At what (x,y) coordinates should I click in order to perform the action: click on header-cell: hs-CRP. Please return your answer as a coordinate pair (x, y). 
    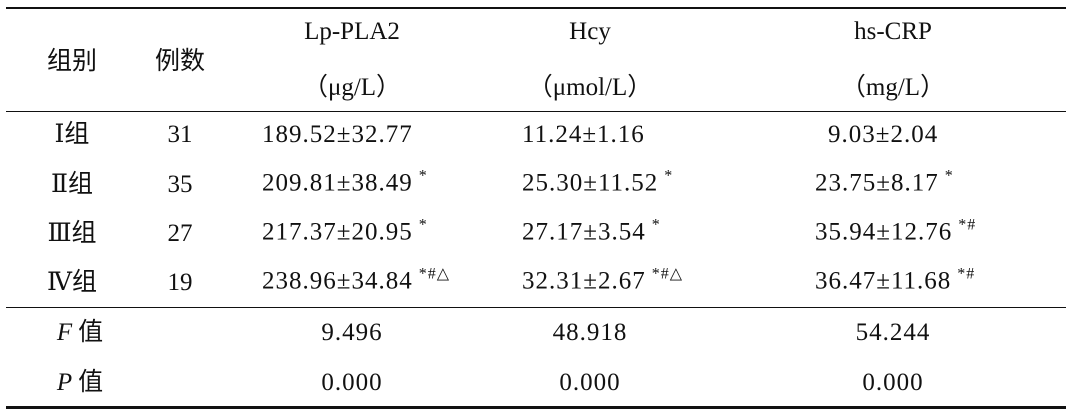
    Looking at the image, I should click on (893, 31).